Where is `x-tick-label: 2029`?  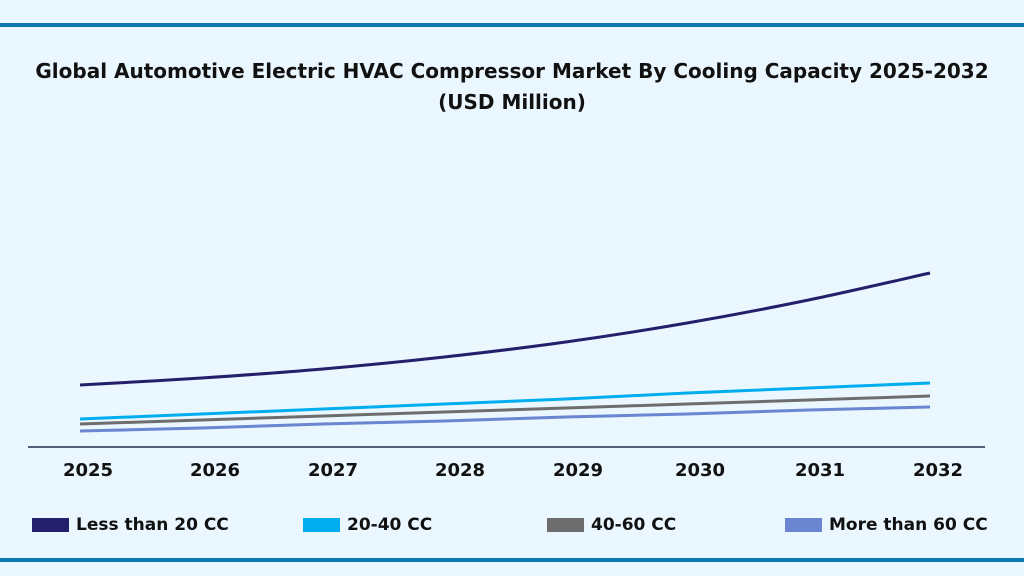
x-tick-label: 2029 is located at coordinates (578, 470).